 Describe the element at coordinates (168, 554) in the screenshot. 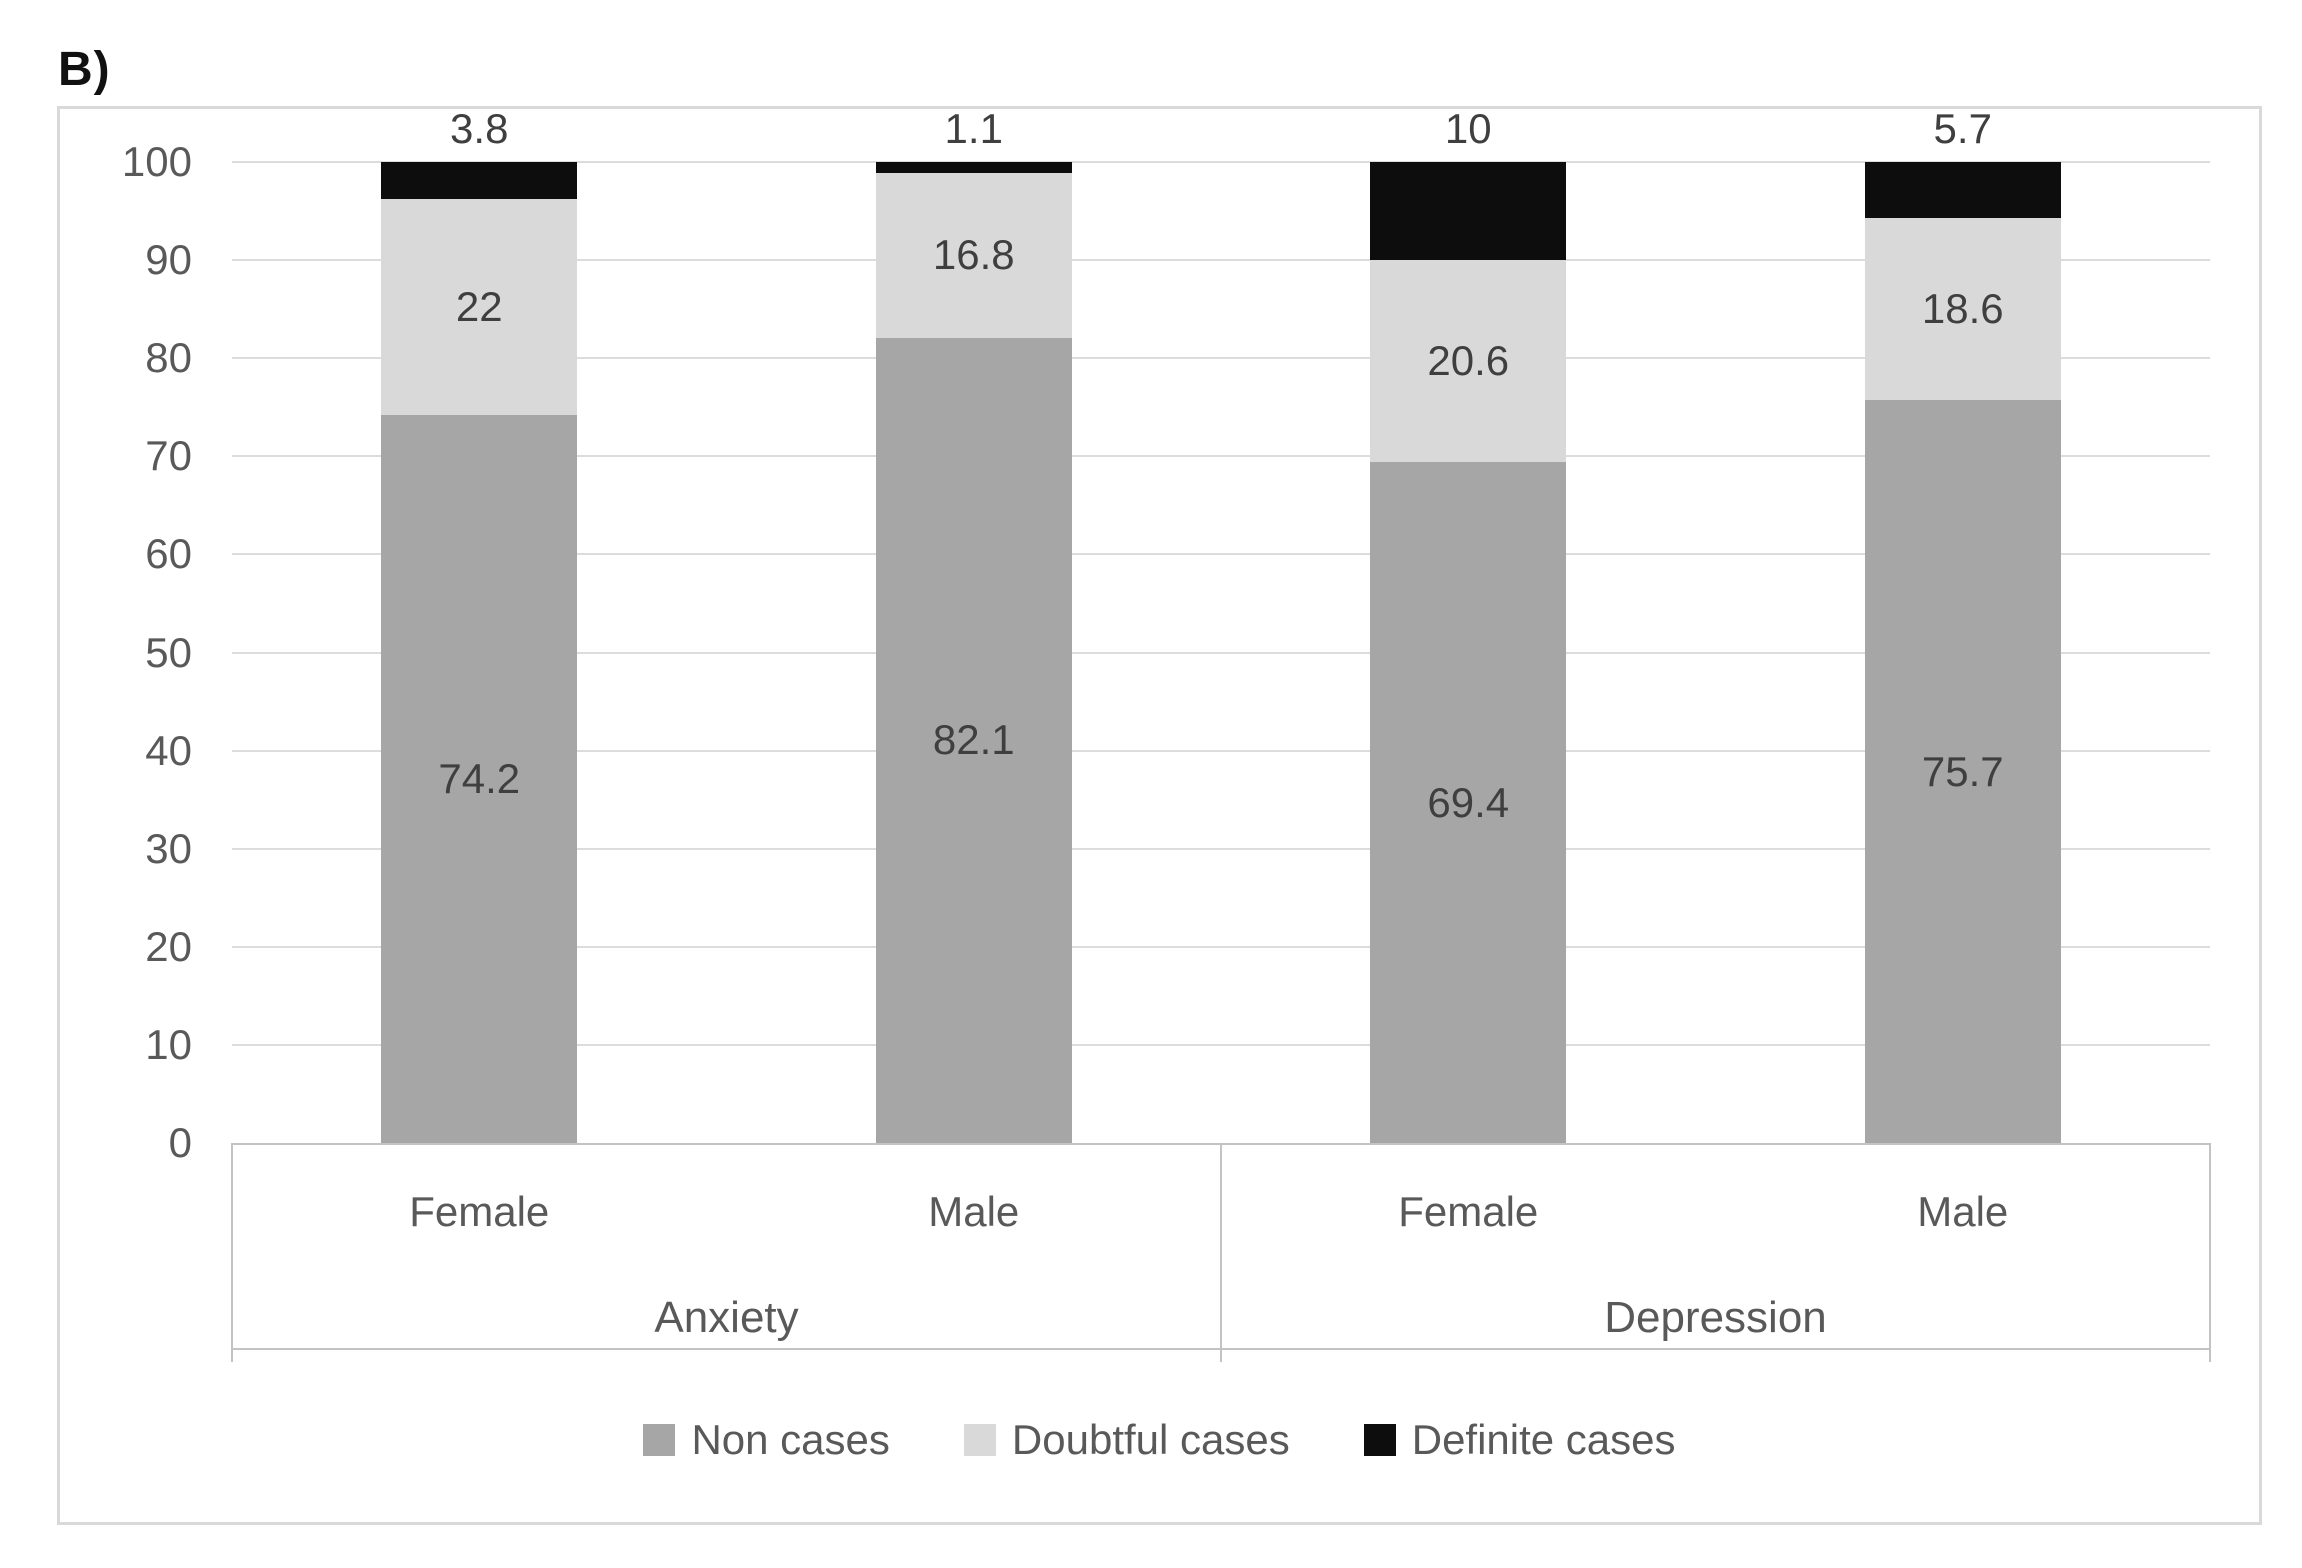

I see `y-tick-label: 60` at that location.